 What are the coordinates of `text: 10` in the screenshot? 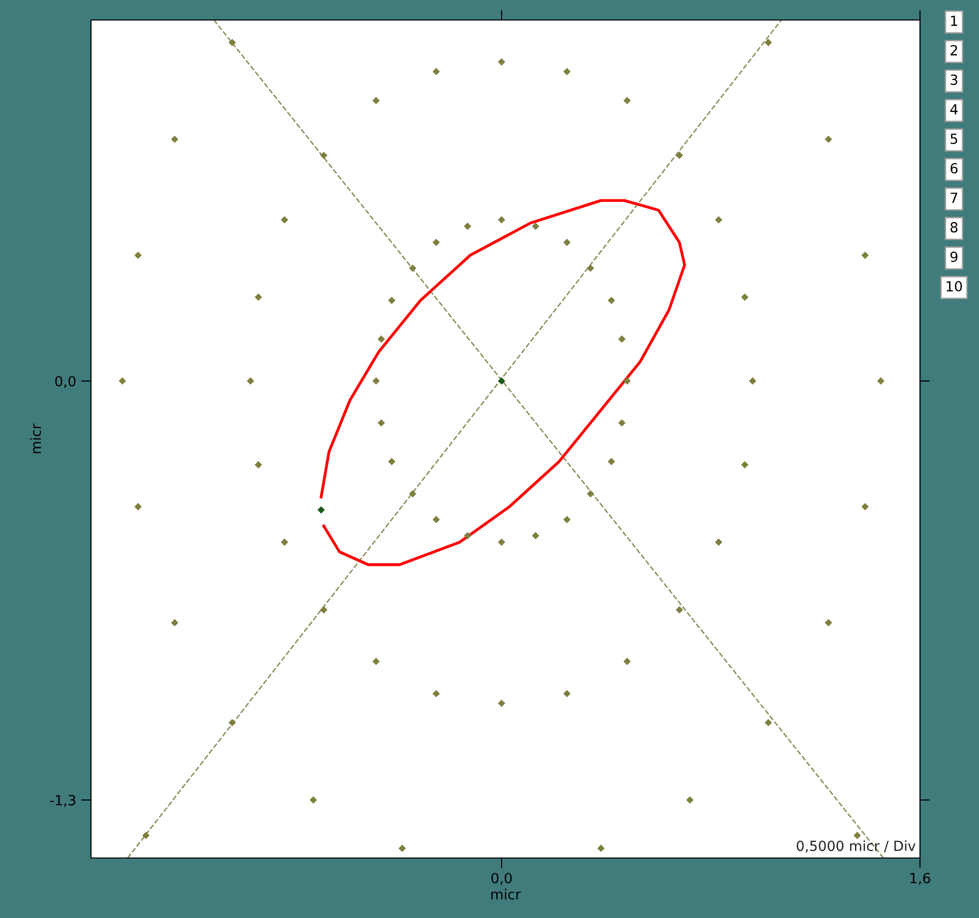 It's located at (954, 286).